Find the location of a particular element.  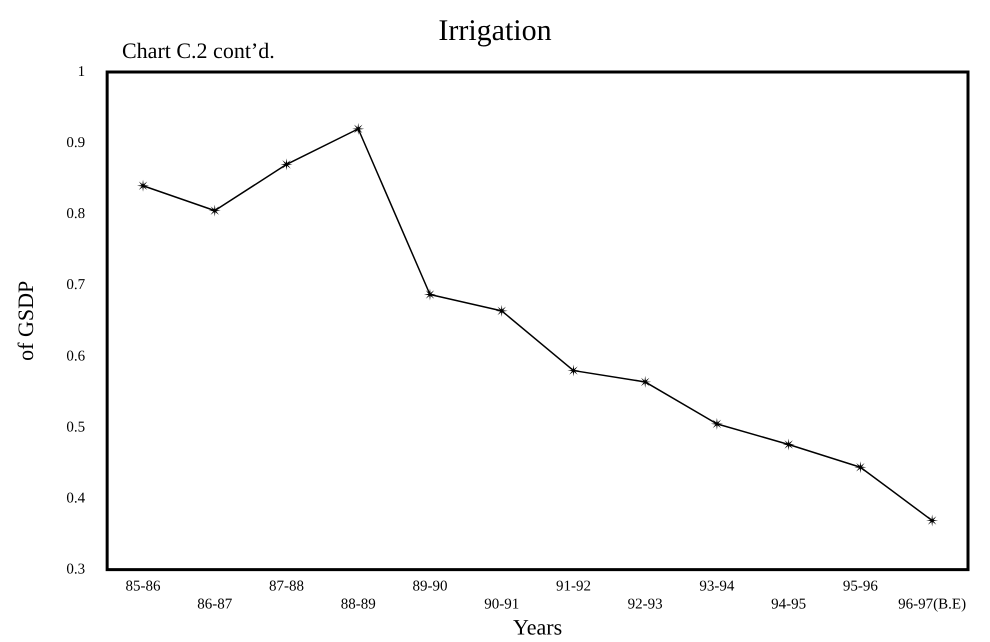

x-tick-label: 90-91 is located at coordinates (502, 604).